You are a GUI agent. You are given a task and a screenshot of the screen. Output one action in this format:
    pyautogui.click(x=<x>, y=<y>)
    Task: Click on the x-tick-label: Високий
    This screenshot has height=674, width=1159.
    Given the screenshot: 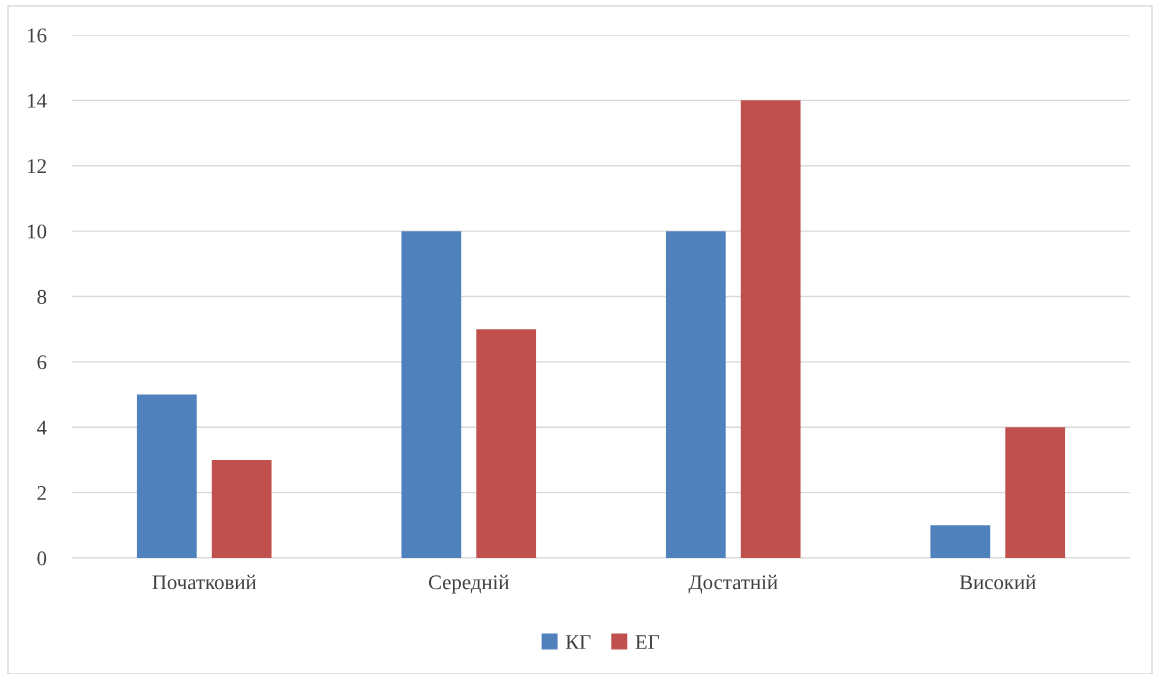 What is the action you would take?
    pyautogui.click(x=997, y=582)
    